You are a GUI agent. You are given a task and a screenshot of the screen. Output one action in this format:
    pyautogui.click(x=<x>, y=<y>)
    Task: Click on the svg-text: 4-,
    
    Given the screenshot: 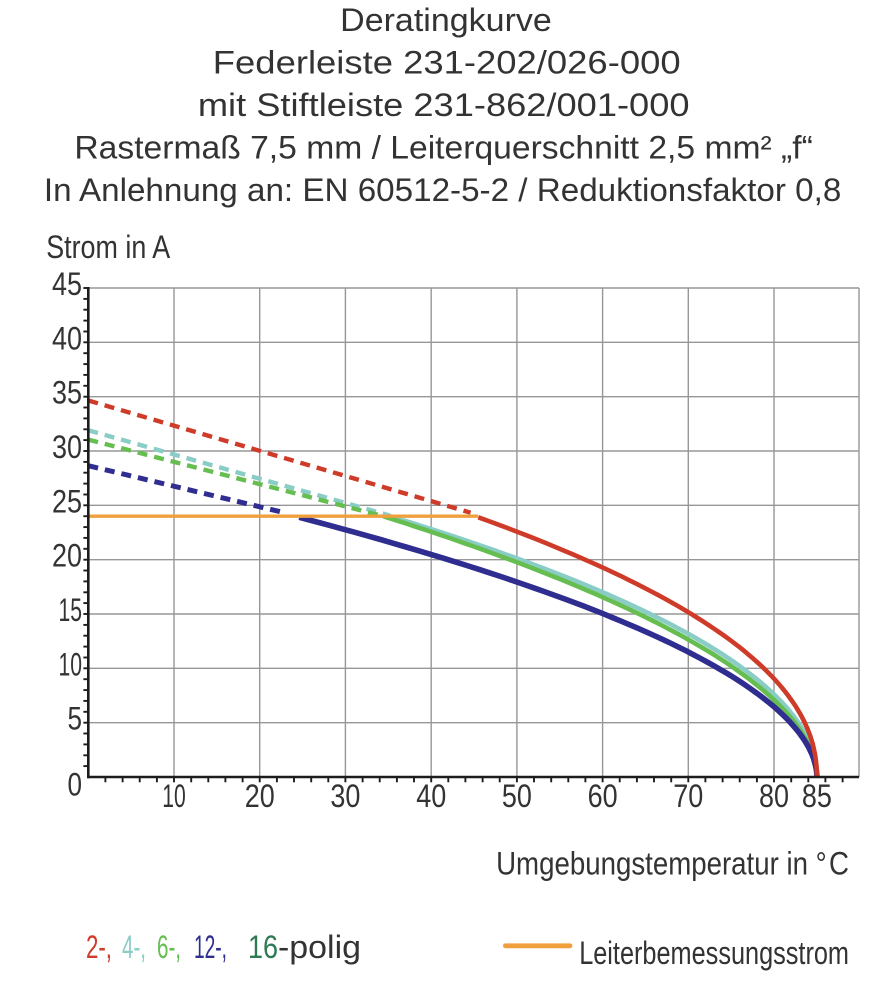 What is the action you would take?
    pyautogui.click(x=134, y=947)
    